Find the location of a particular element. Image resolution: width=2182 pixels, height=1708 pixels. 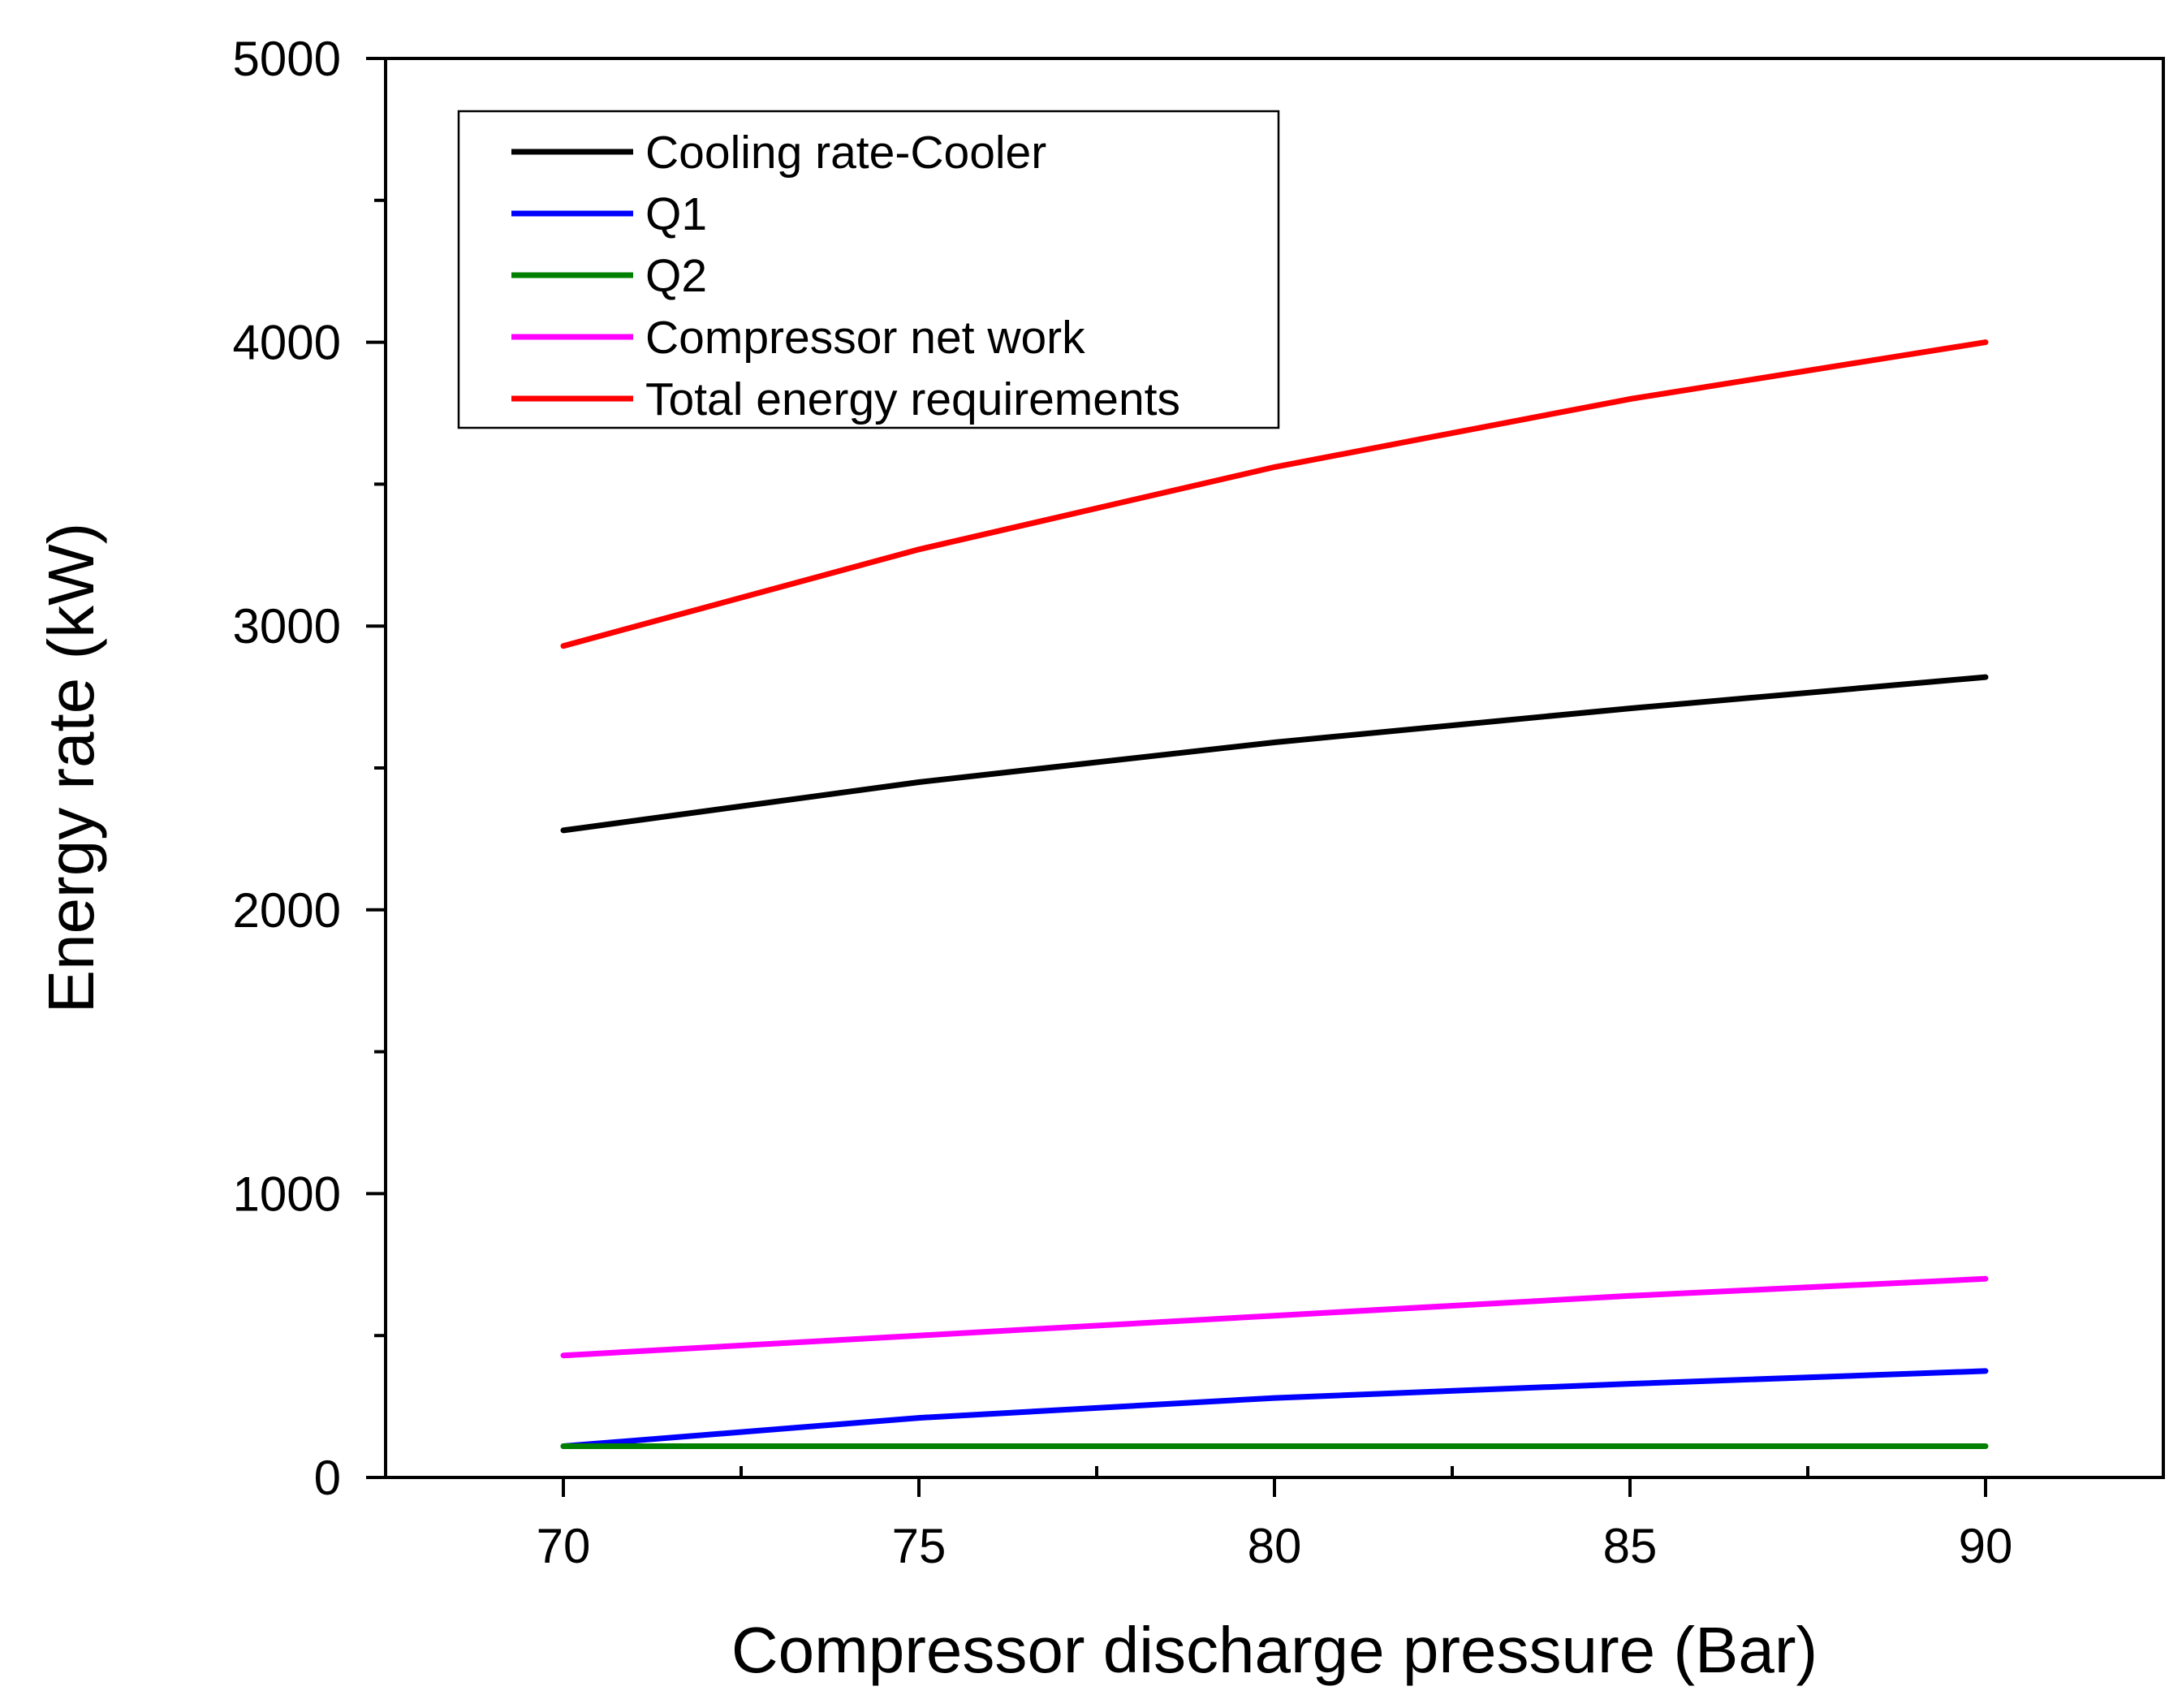

y-tick-label: 4000 is located at coordinates (287, 343).